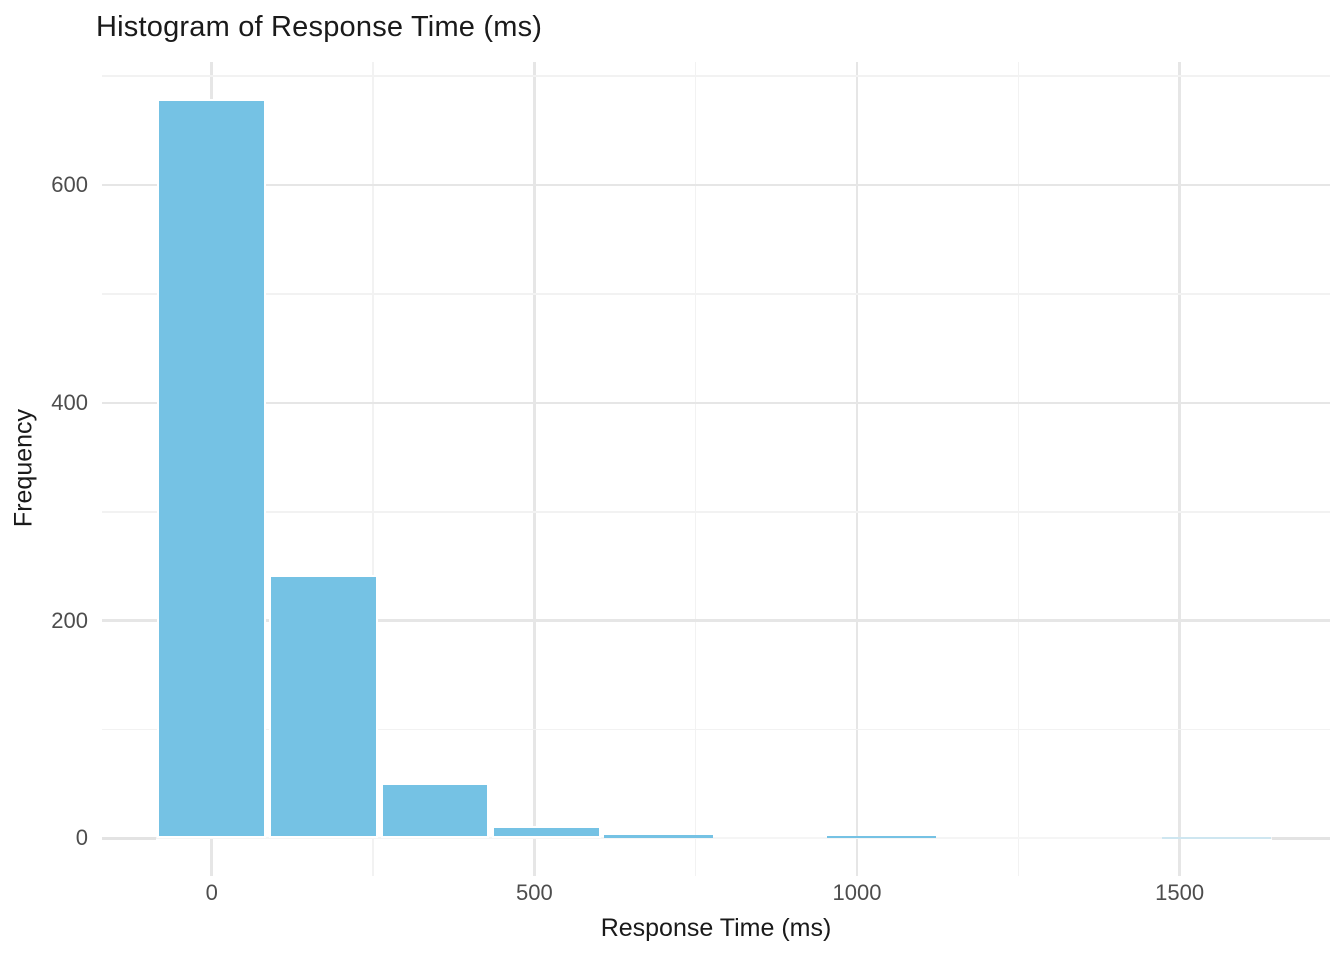 The image size is (1344, 960). Describe the element at coordinates (69, 185) in the screenshot. I see `y-tick-label: 600` at that location.